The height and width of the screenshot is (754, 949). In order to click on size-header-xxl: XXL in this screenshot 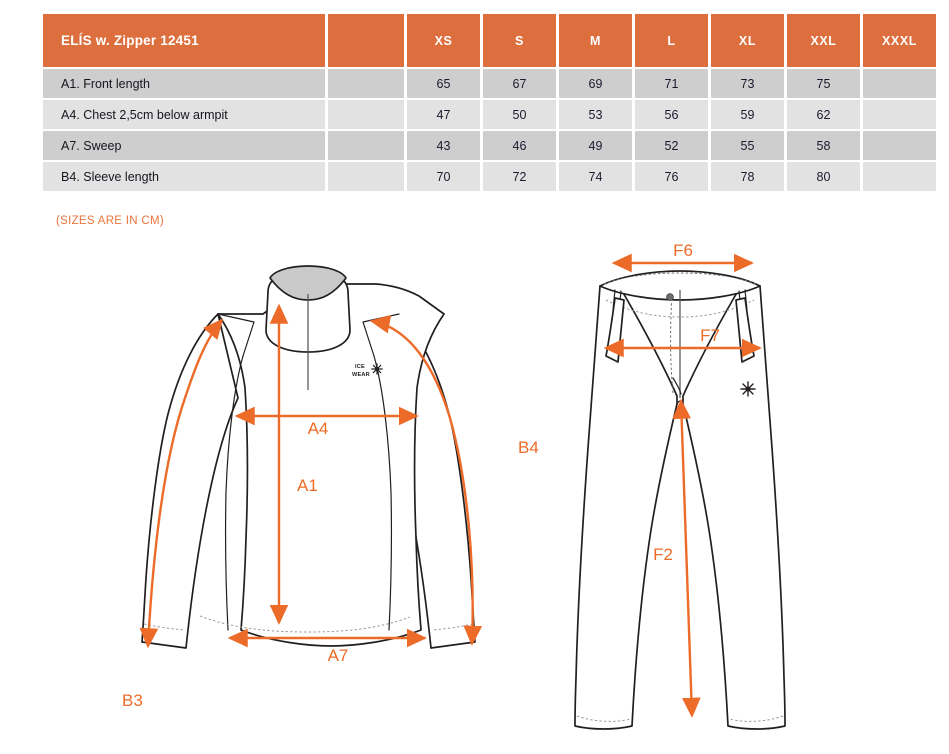, I will do `click(823, 40)`.